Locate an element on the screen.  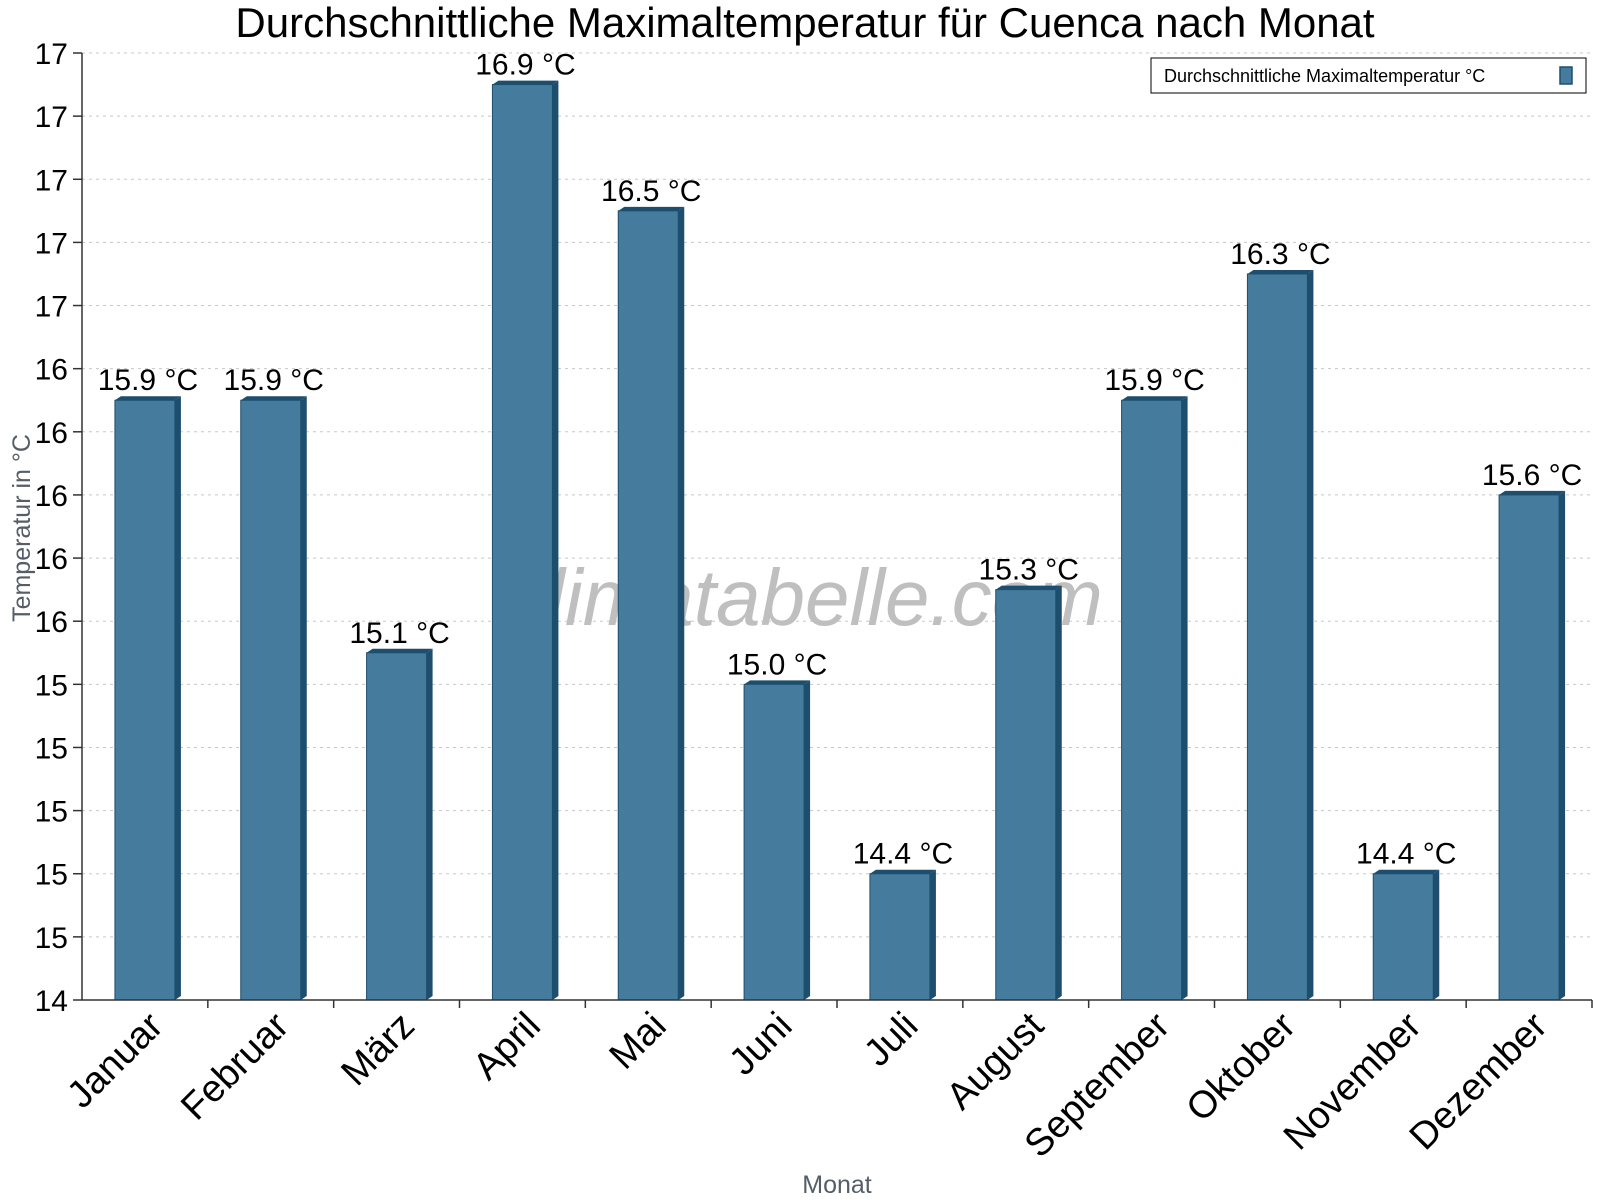
legend-box is located at coordinates (1368, 75).